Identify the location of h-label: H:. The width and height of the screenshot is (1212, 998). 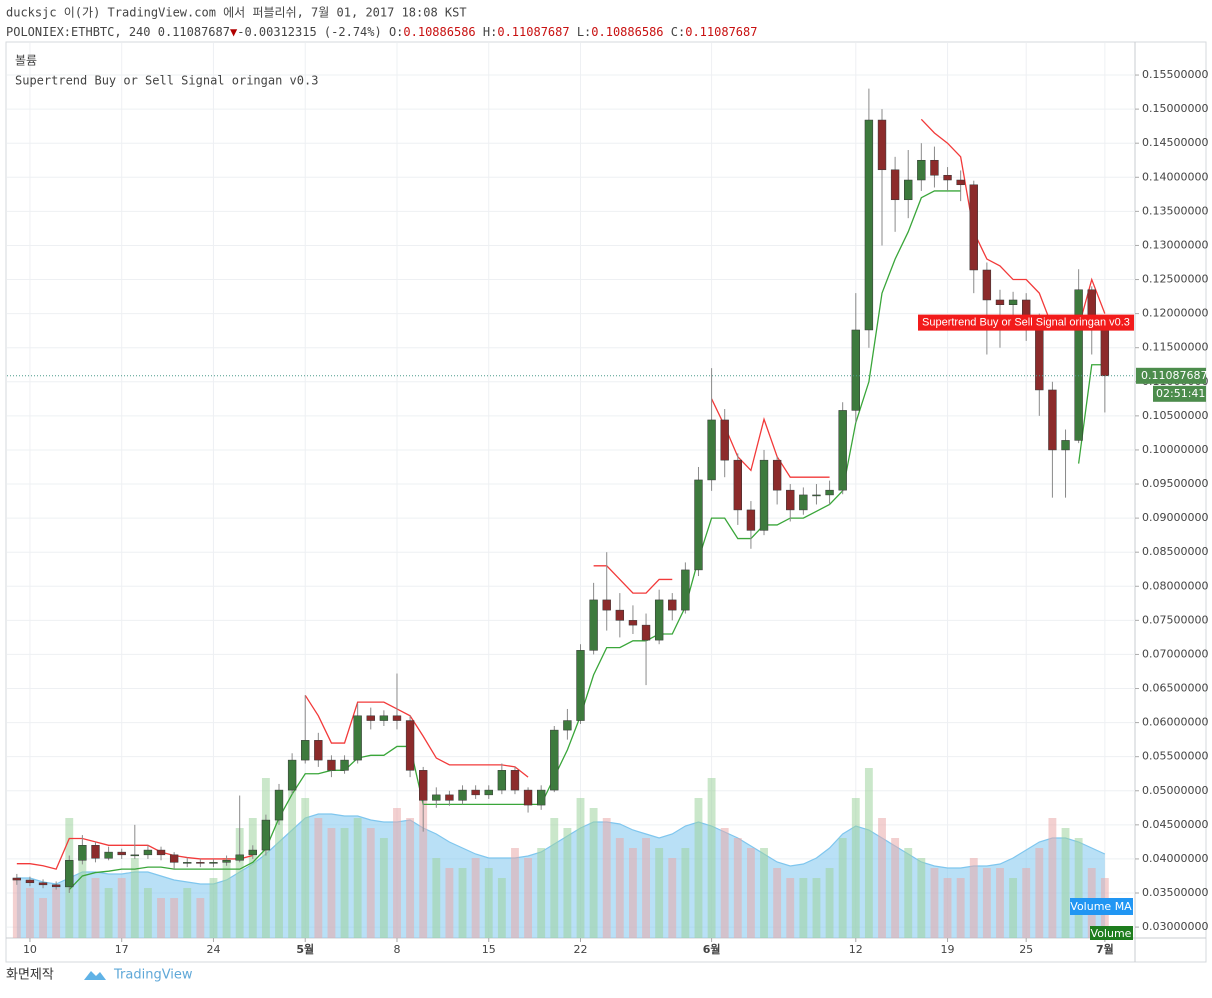
(490, 32).